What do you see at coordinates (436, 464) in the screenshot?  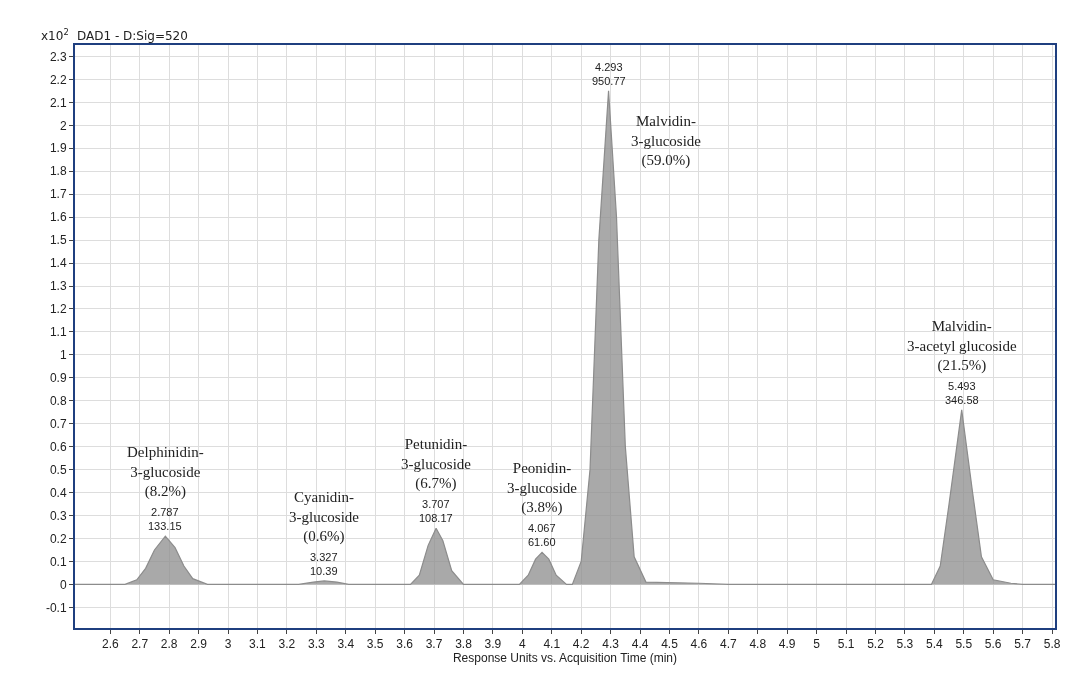 I see `annotation: Petunidin- 3-glucoside (6.7%)` at bounding box center [436, 464].